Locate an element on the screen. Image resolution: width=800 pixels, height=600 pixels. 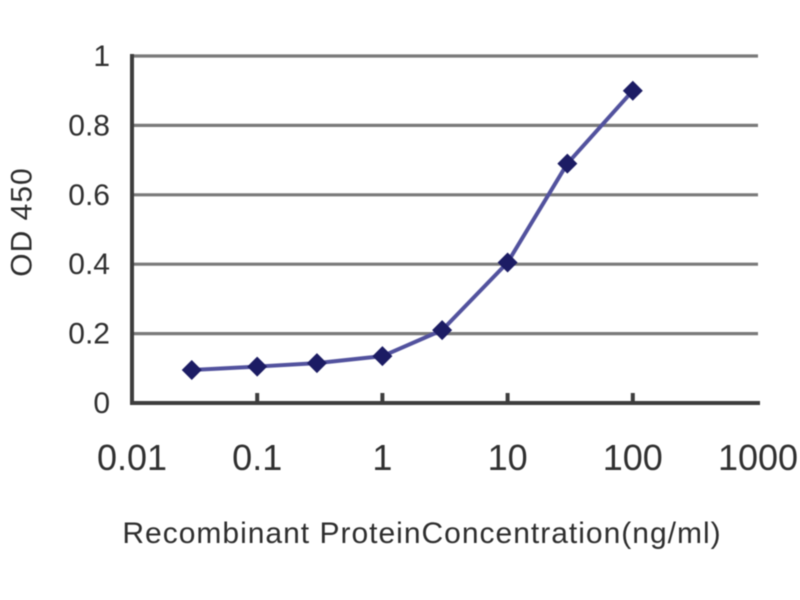
y-tick-label-0: 0 is located at coordinates (101, 403).